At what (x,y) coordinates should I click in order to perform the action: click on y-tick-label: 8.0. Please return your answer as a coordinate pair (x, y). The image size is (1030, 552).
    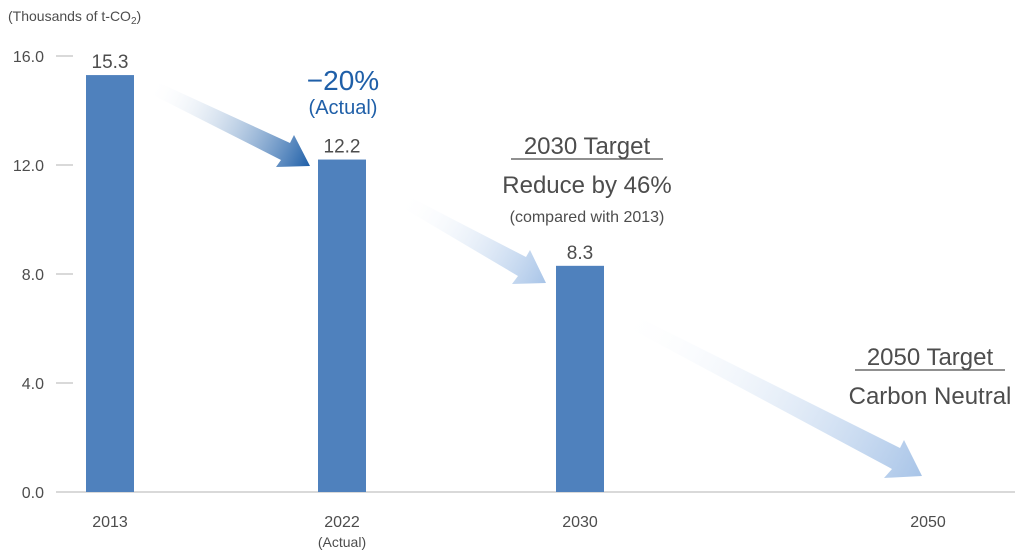
    Looking at the image, I should click on (33, 275).